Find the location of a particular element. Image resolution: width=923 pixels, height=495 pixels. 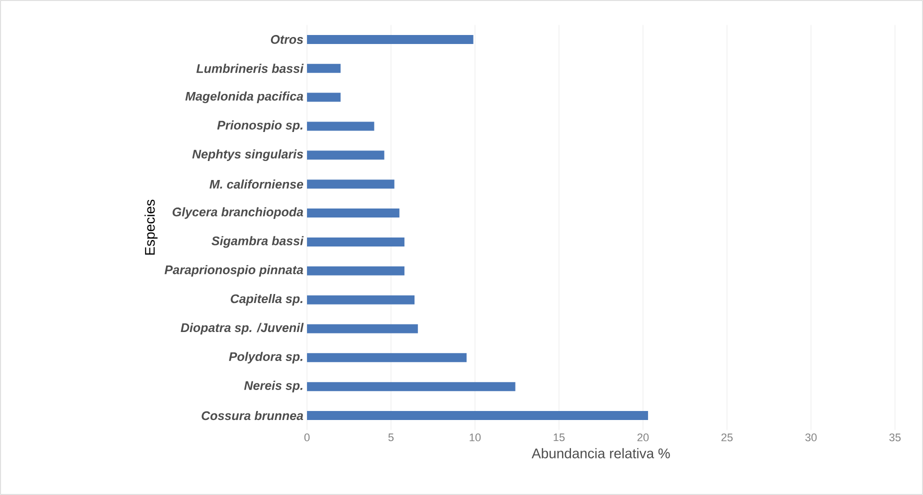

y-tick-label: Nephtys singularis is located at coordinates (248, 155).